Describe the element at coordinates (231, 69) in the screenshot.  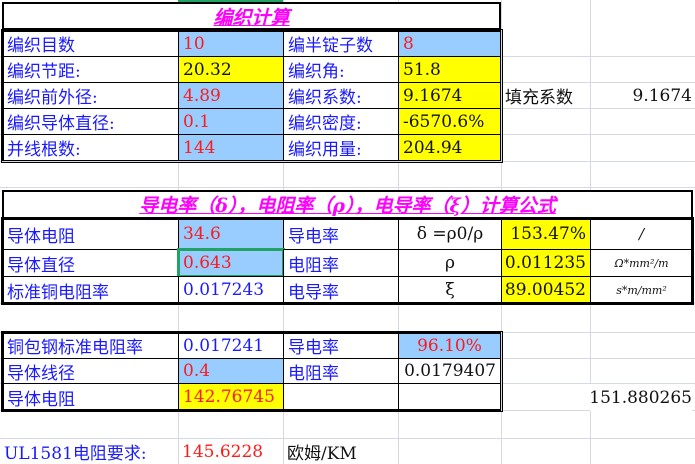
I see `input-pitch: 20.32` at that location.